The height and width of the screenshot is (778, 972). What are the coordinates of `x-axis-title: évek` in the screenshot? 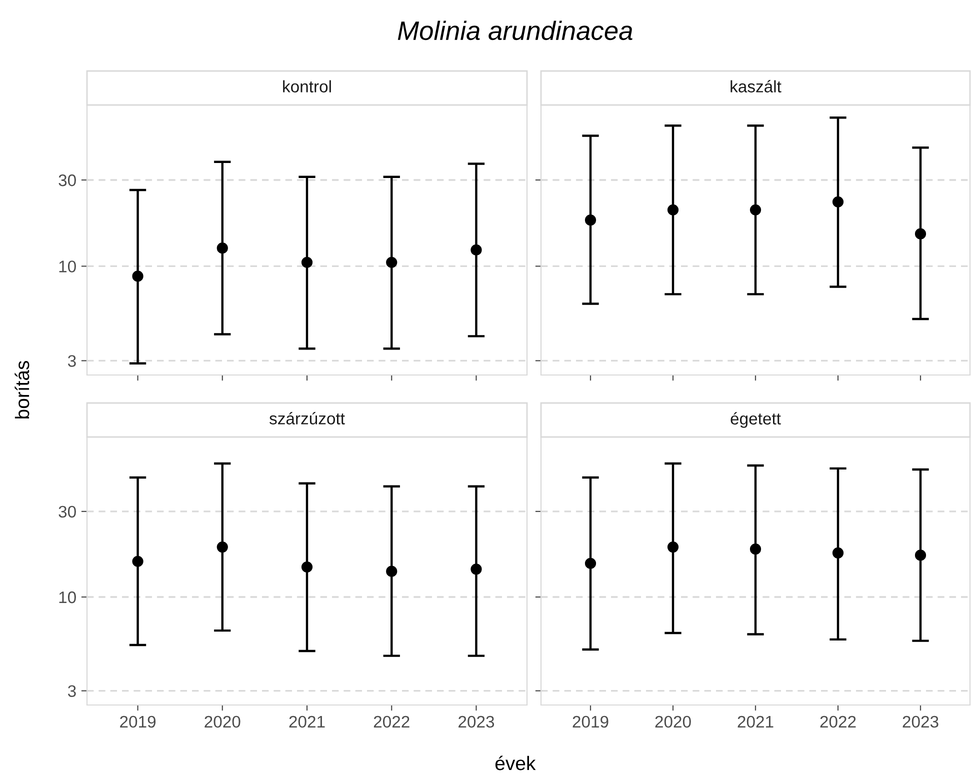 It's located at (515, 763).